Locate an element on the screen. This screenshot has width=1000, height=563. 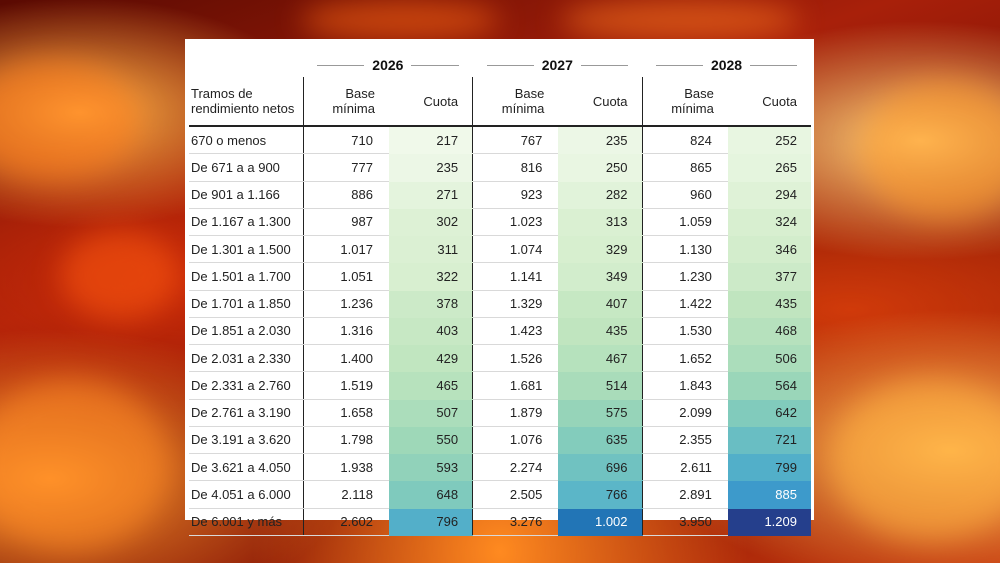
cuota-2028-cell: 799 is located at coordinates (769, 467).